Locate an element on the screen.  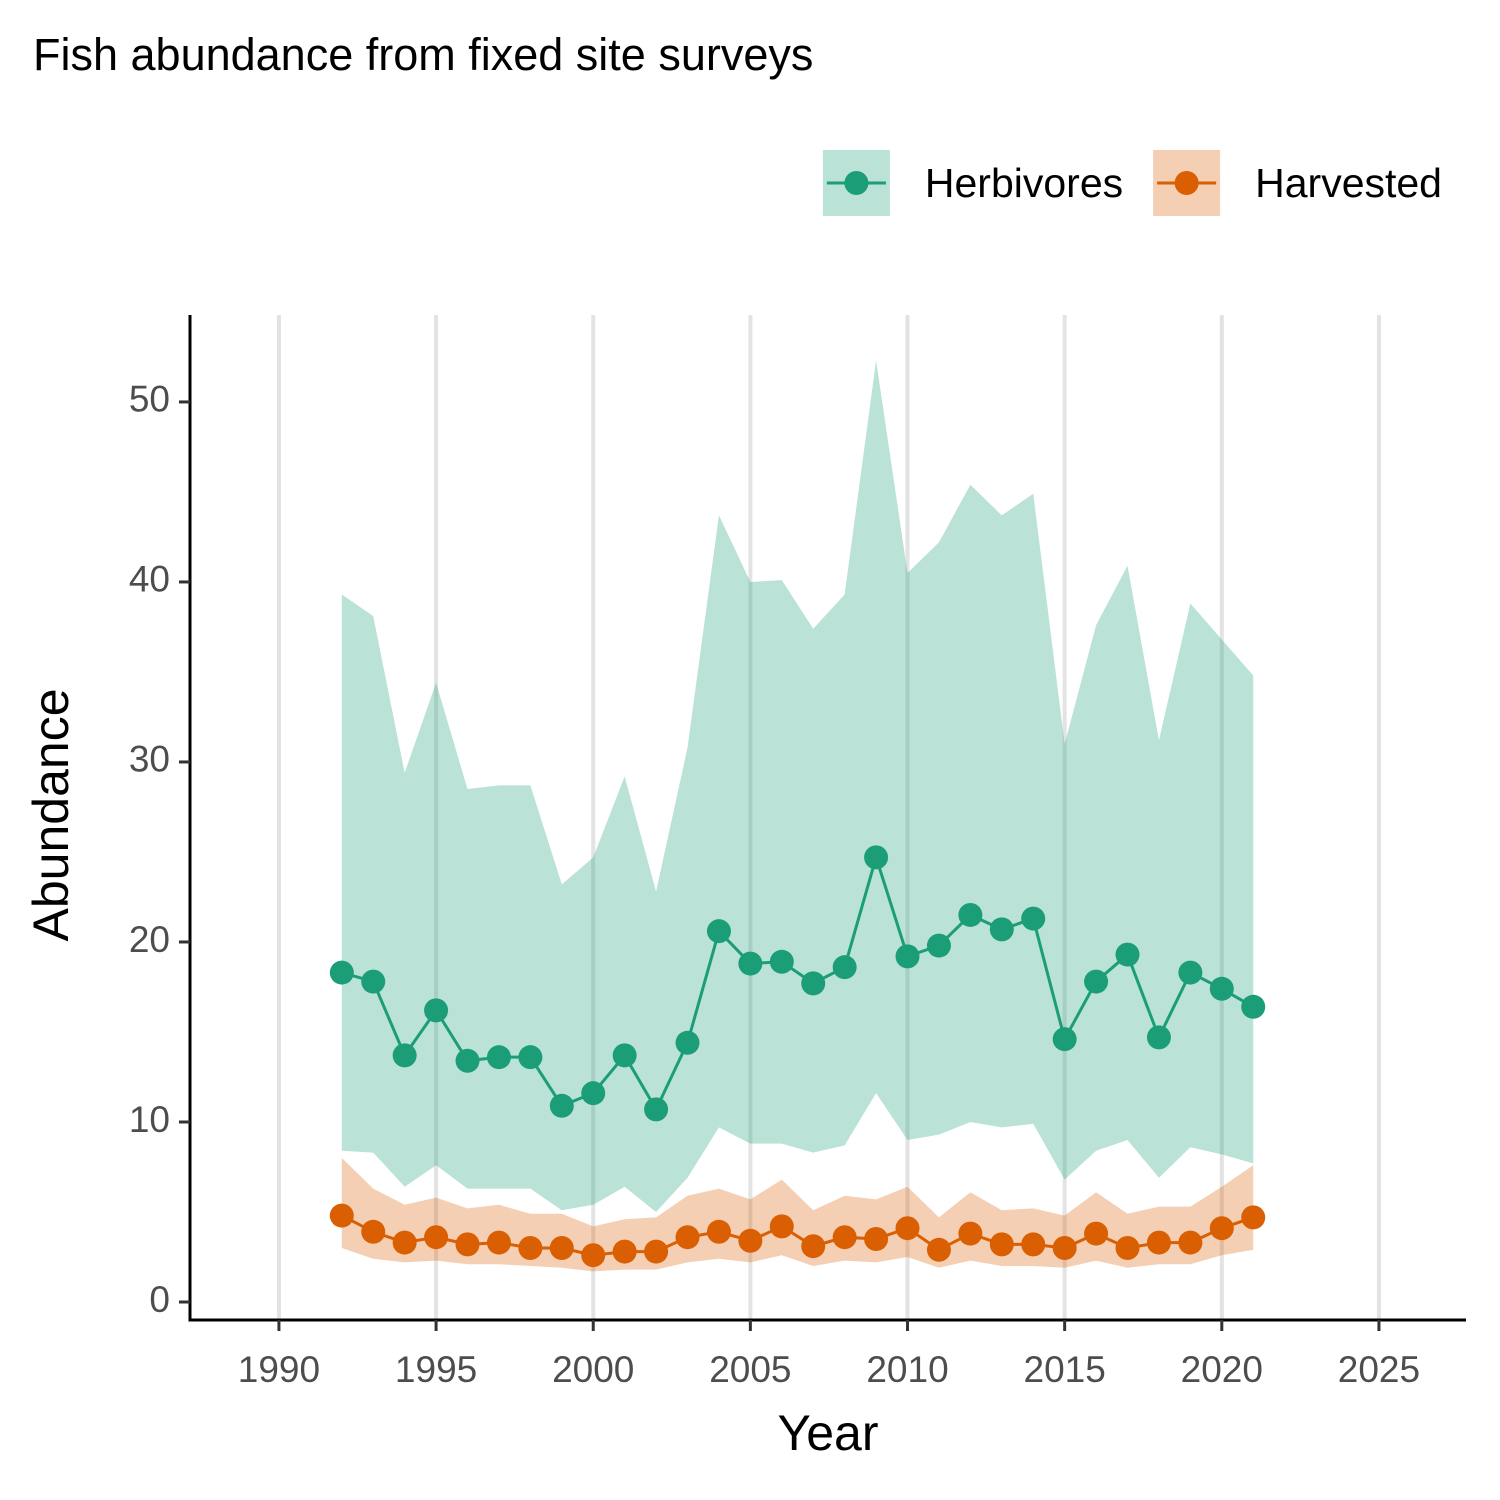
legend-item: Herbivores is located at coordinates (972, 183).